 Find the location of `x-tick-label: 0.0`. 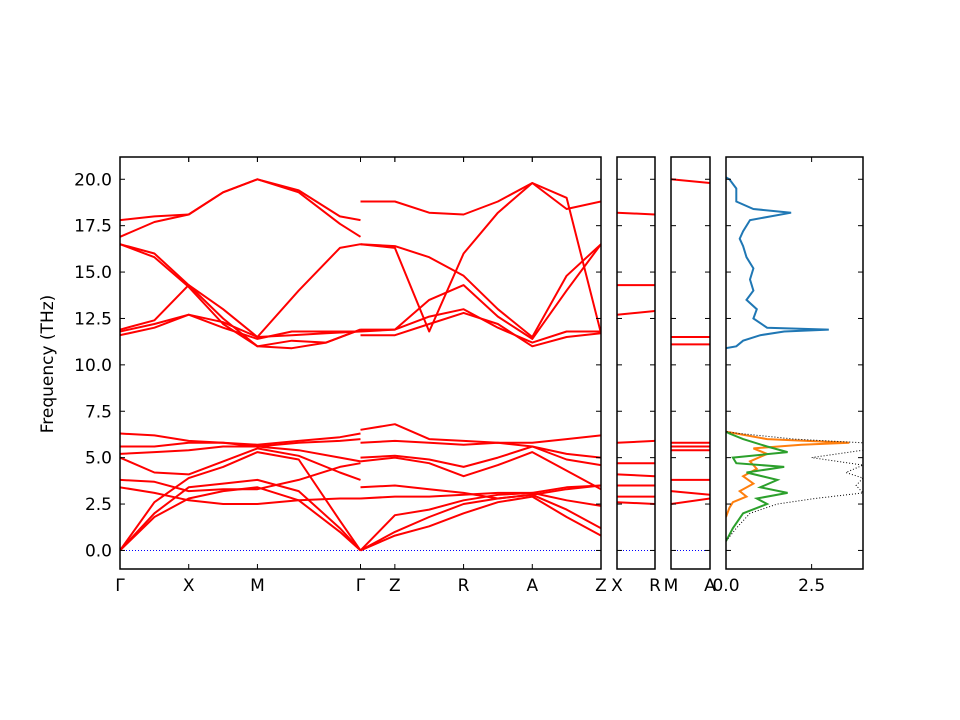

x-tick-label: 0.0 is located at coordinates (725, 586).